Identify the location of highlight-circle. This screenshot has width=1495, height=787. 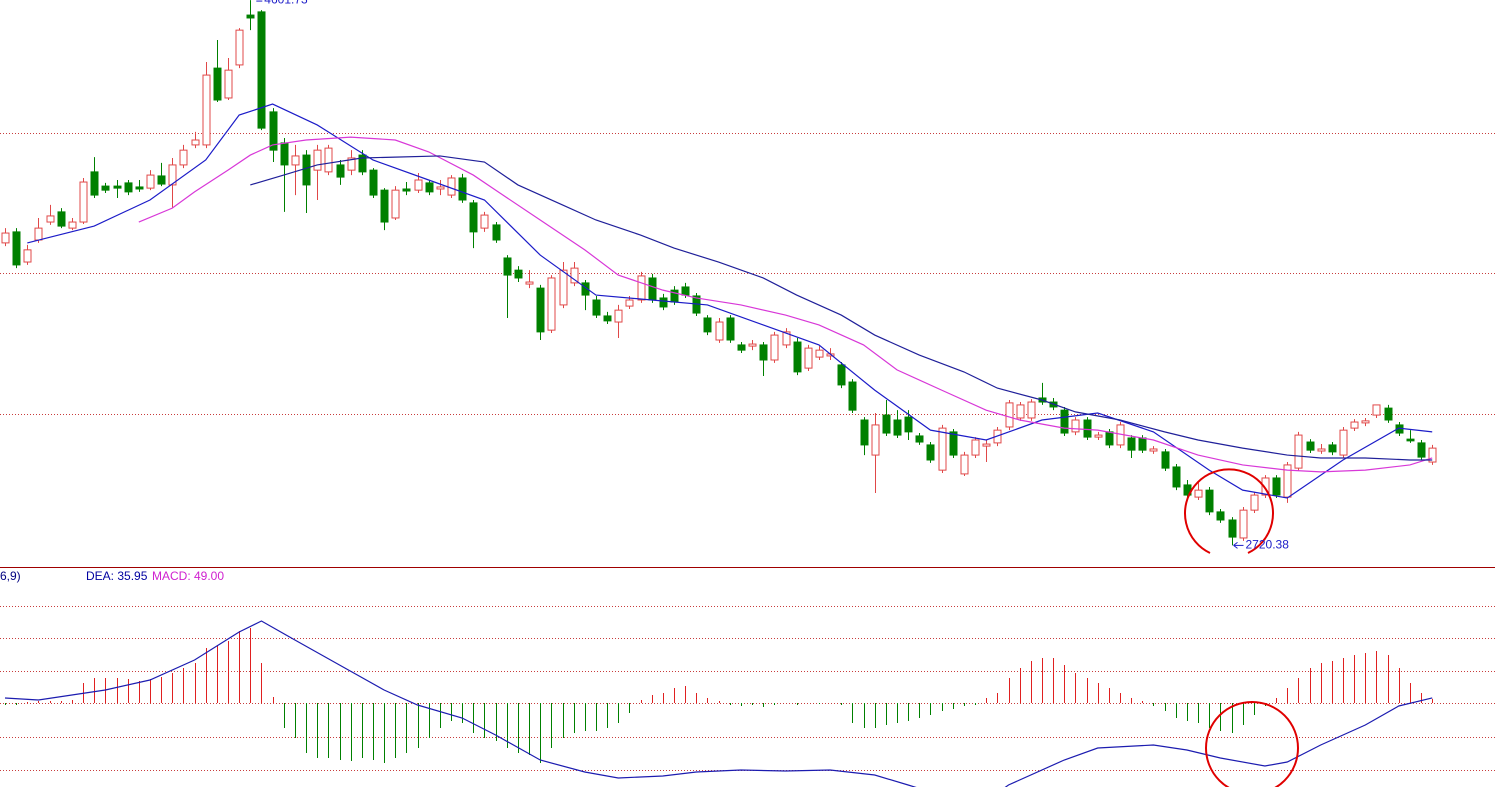
(1229, 511).